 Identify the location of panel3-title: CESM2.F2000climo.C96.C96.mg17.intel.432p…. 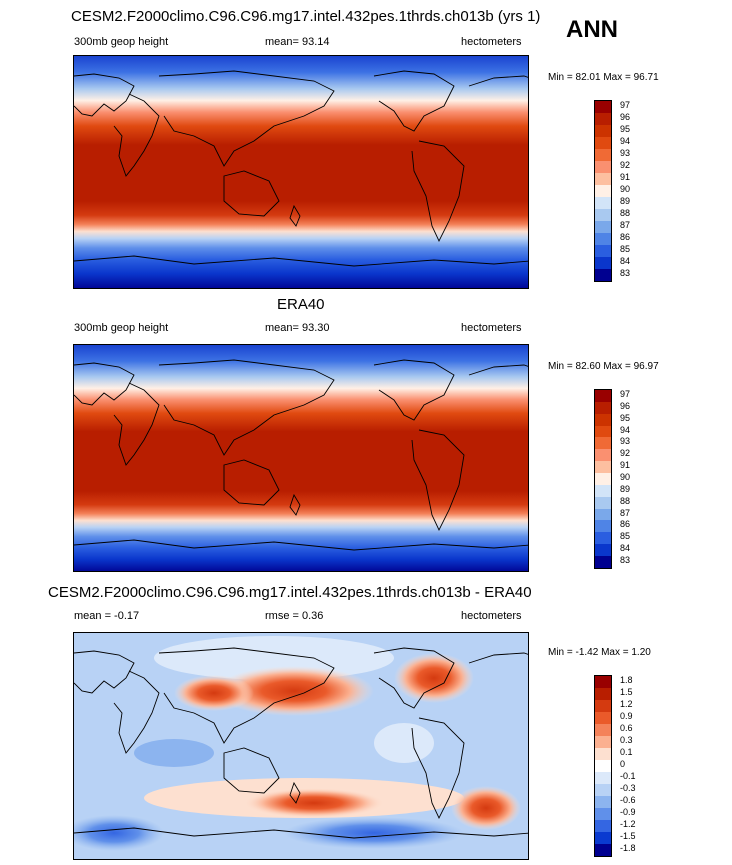
(290, 592).